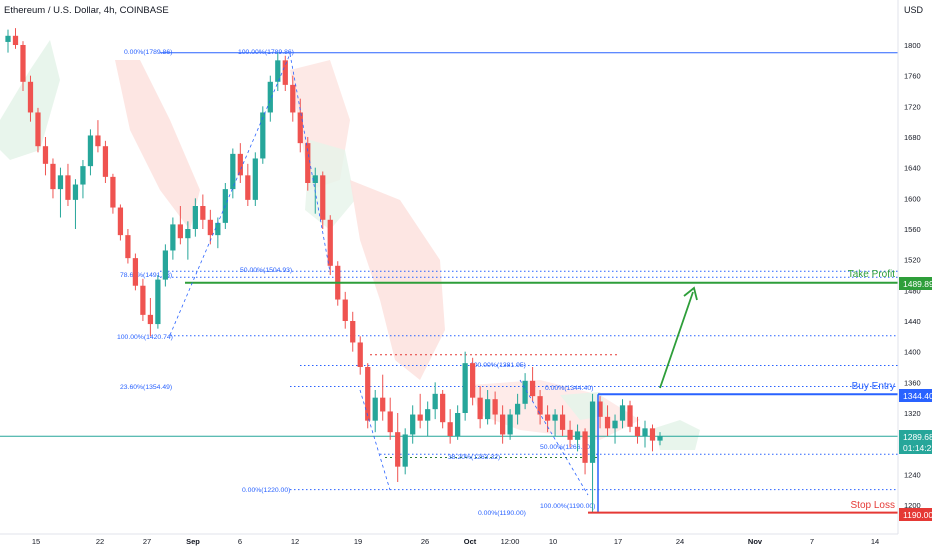 This screenshot has width=932, height=555. Describe the element at coordinates (873, 505) in the screenshot. I see `stop-loss-label: Stop Loss` at that location.